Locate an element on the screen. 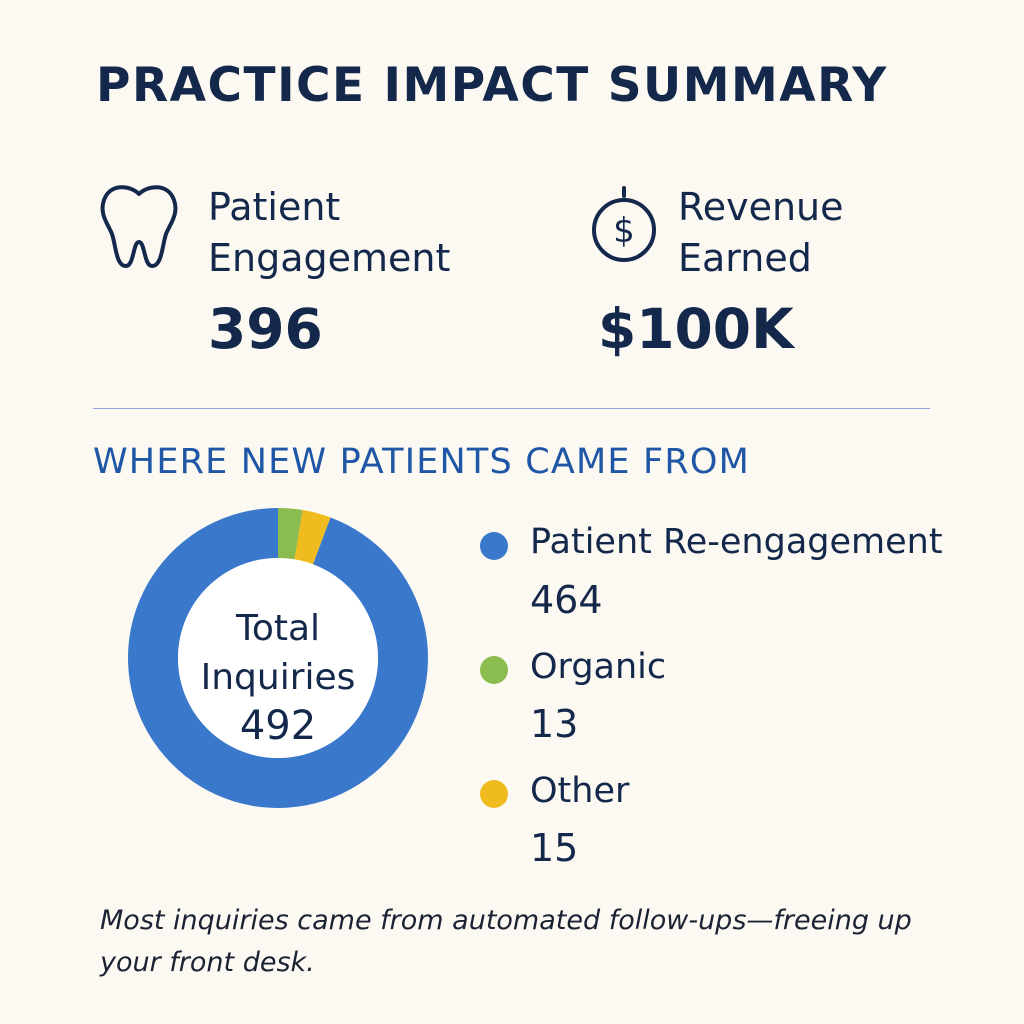 This screenshot has height=1024, width=1024. kpi-value: 396 is located at coordinates (265, 329).